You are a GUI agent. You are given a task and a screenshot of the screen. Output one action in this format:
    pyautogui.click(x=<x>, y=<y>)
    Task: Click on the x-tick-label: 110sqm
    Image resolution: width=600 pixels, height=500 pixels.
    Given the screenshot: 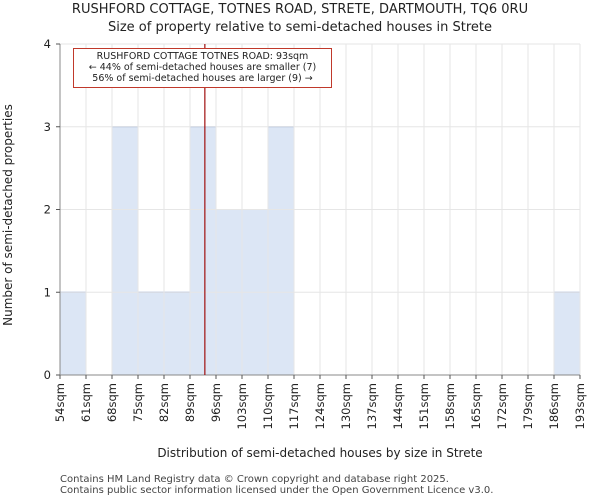 What is the action you would take?
    pyautogui.click(x=268, y=406)
    